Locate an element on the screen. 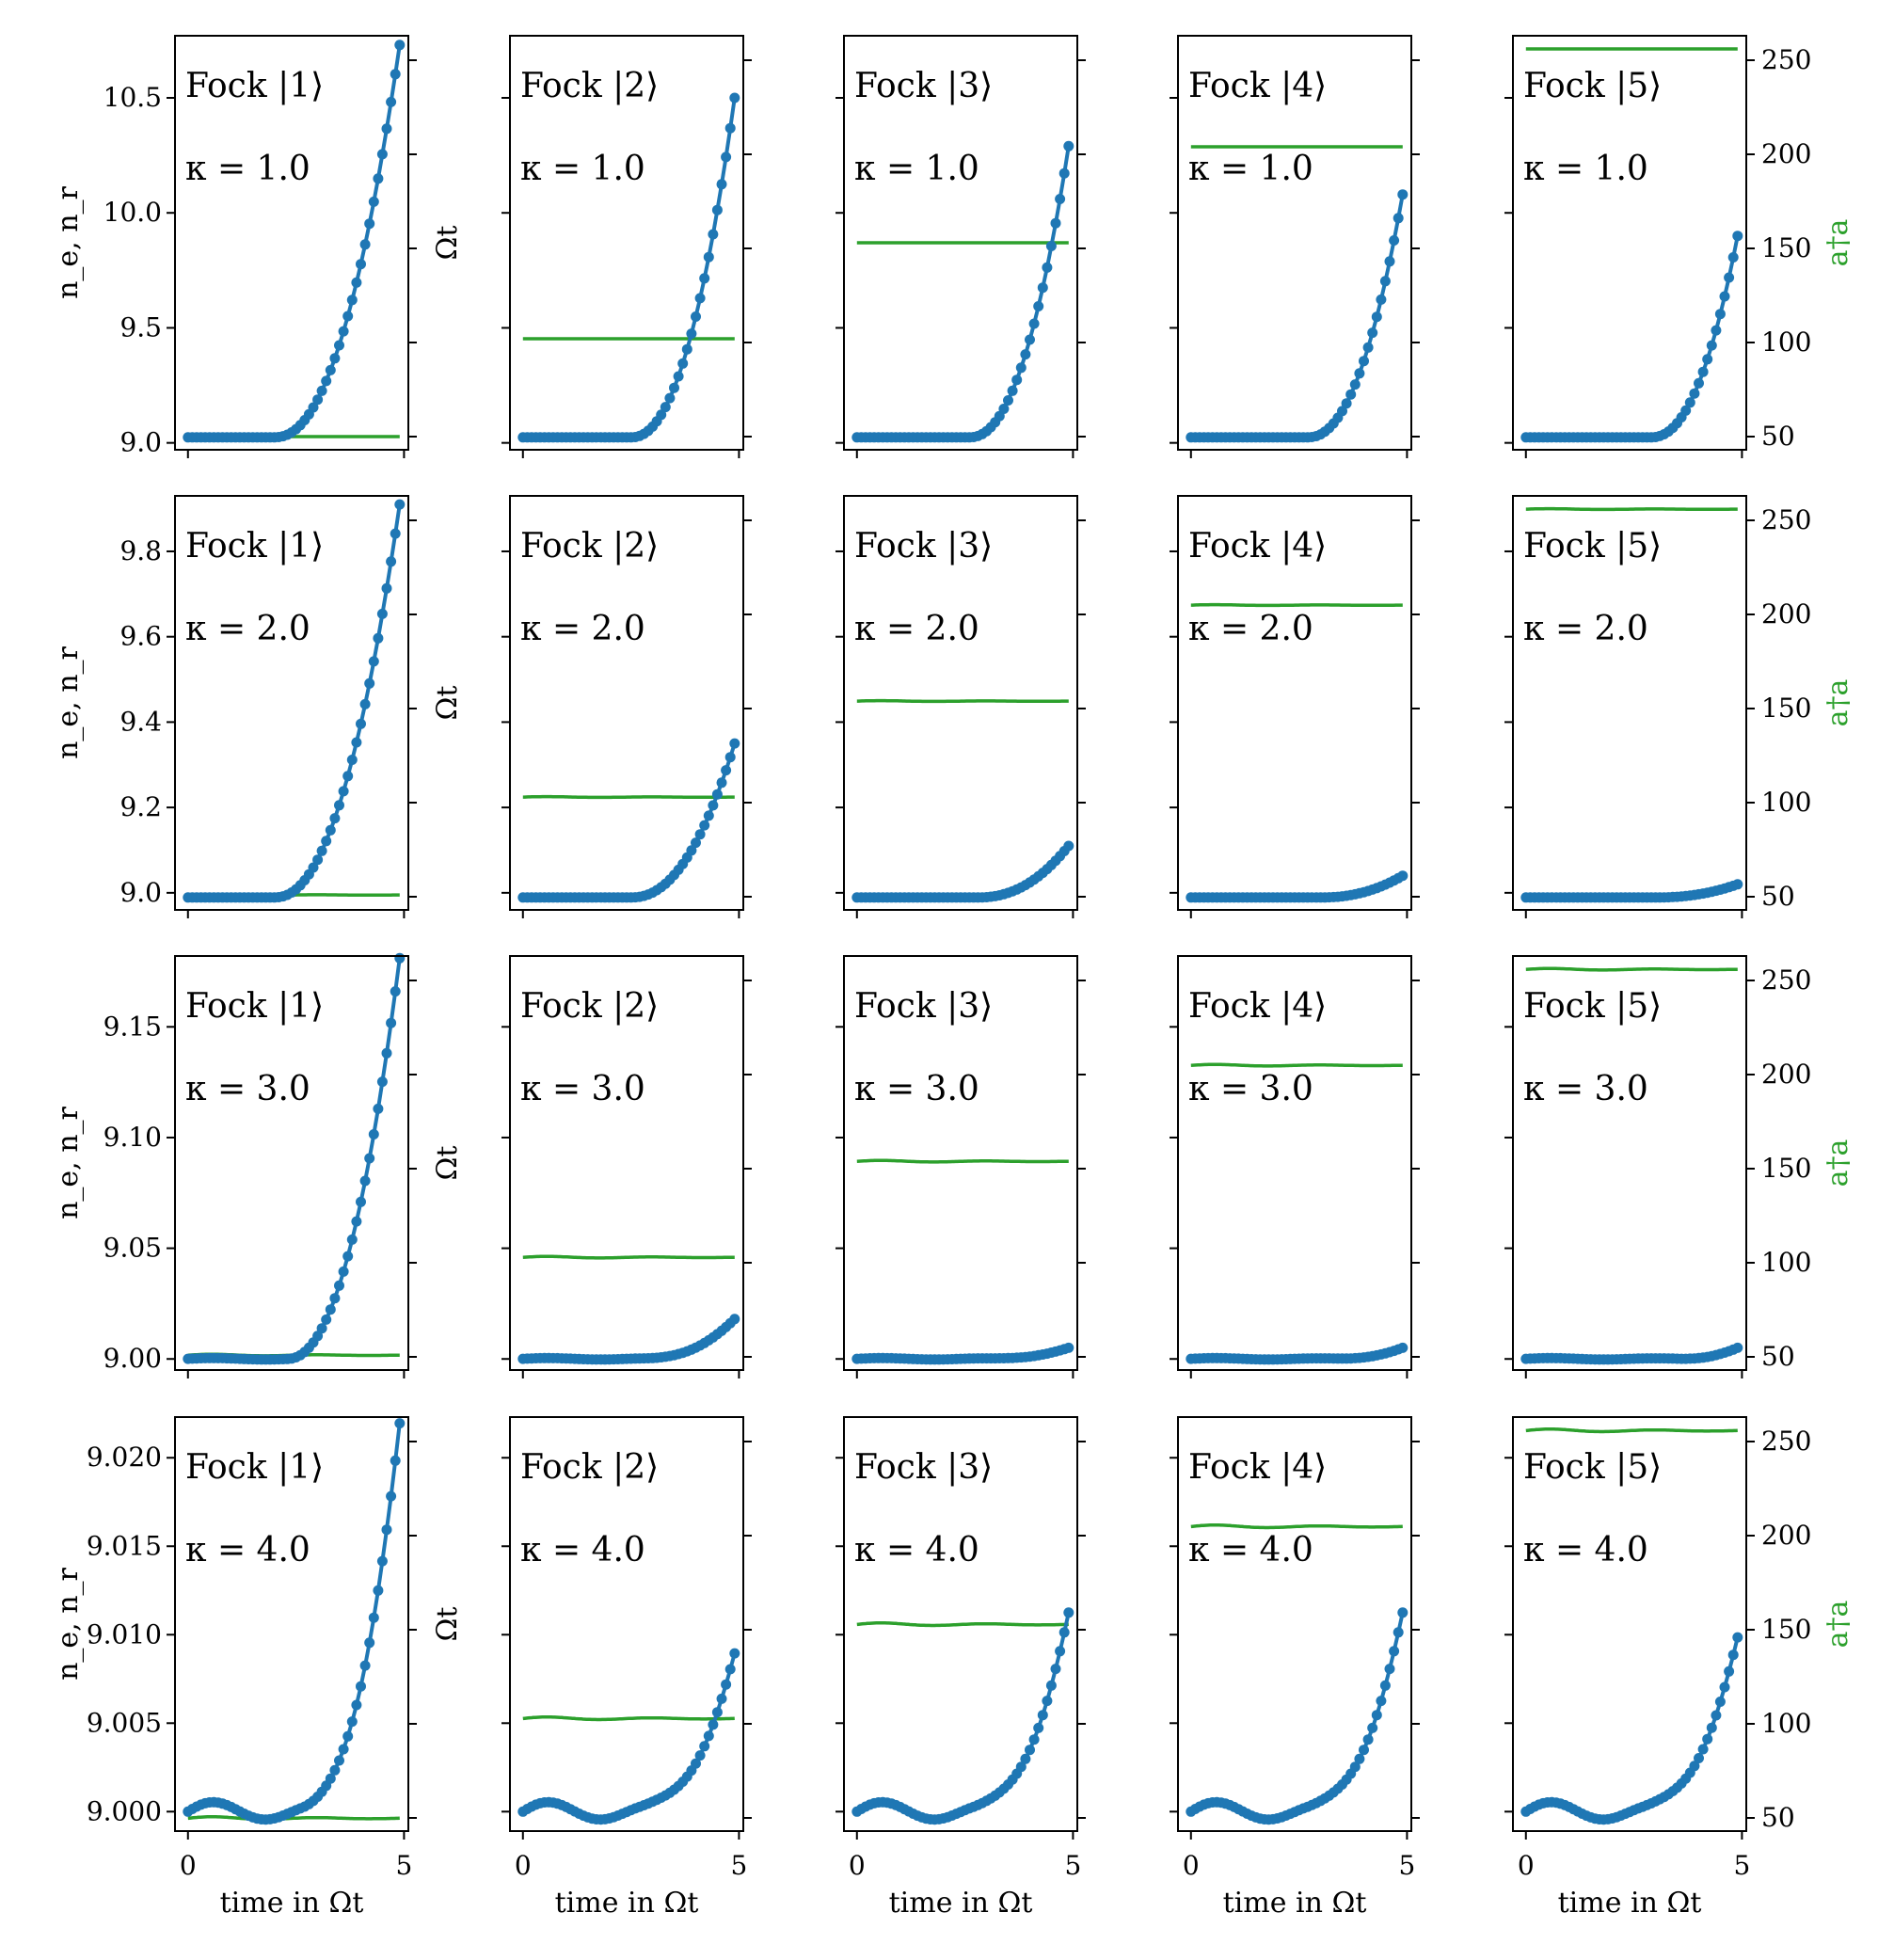  left-y-tick-label: 9.10 is located at coordinates (132, 1137).